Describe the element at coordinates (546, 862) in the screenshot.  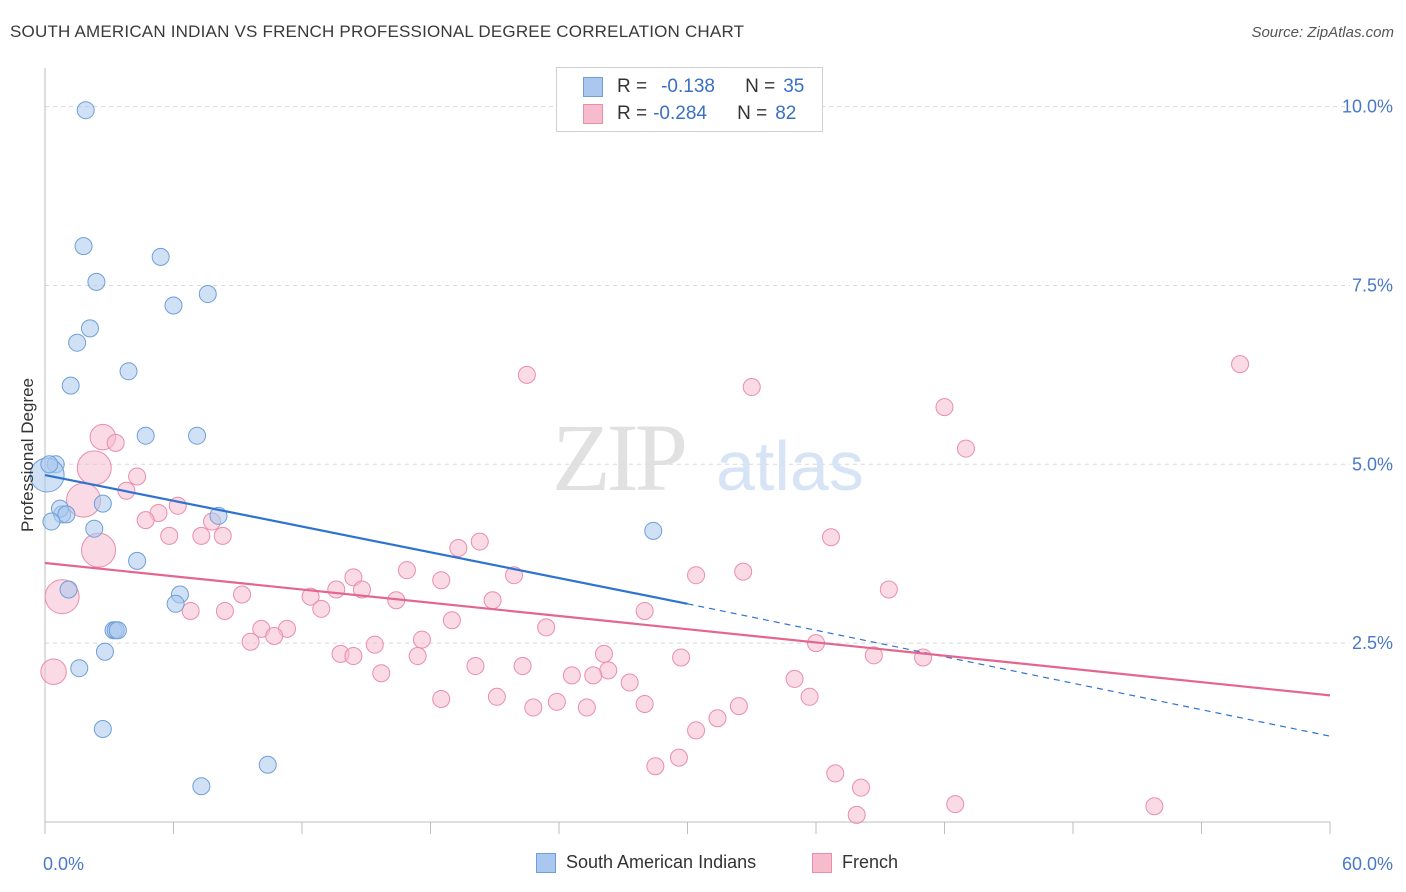
I see `legend-swatch-blue` at that location.